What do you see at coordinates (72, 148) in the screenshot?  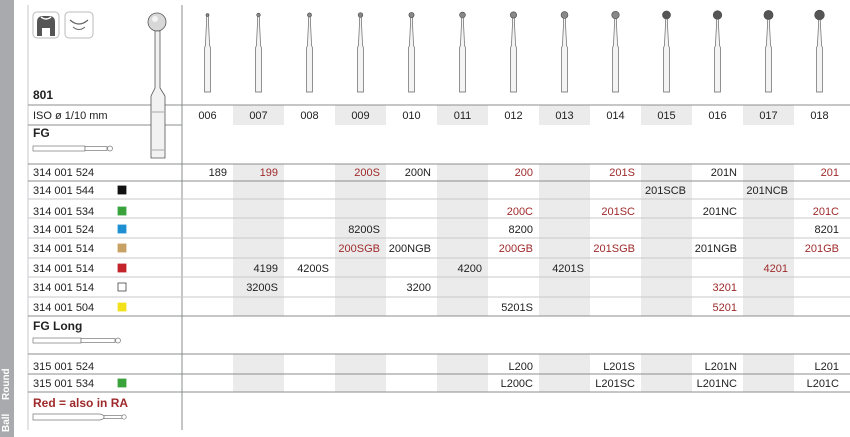 I see `fg-shank-icon` at bounding box center [72, 148].